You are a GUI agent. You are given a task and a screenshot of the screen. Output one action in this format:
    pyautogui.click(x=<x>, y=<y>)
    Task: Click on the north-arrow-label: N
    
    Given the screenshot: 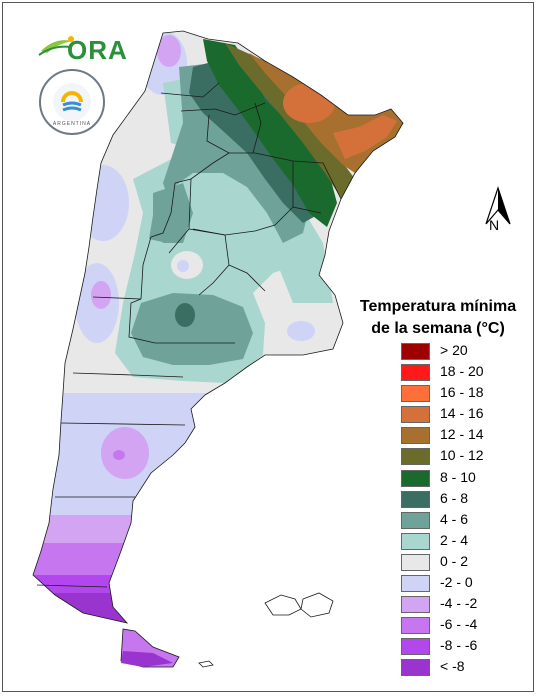 What is the action you would take?
    pyautogui.click(x=494, y=225)
    